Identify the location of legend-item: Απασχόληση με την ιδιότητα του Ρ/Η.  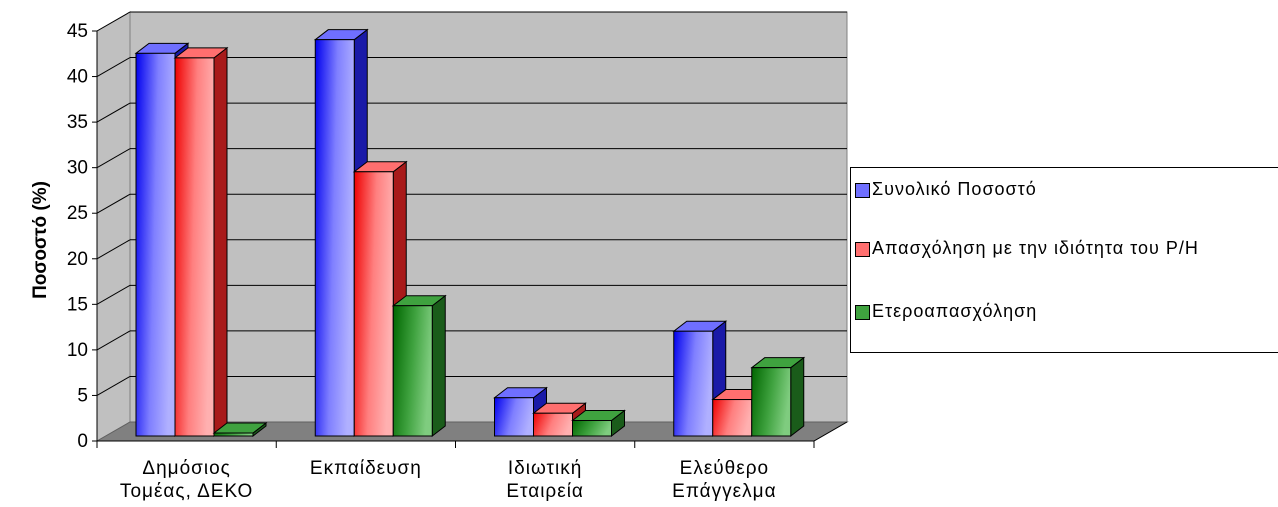
(1043, 248).